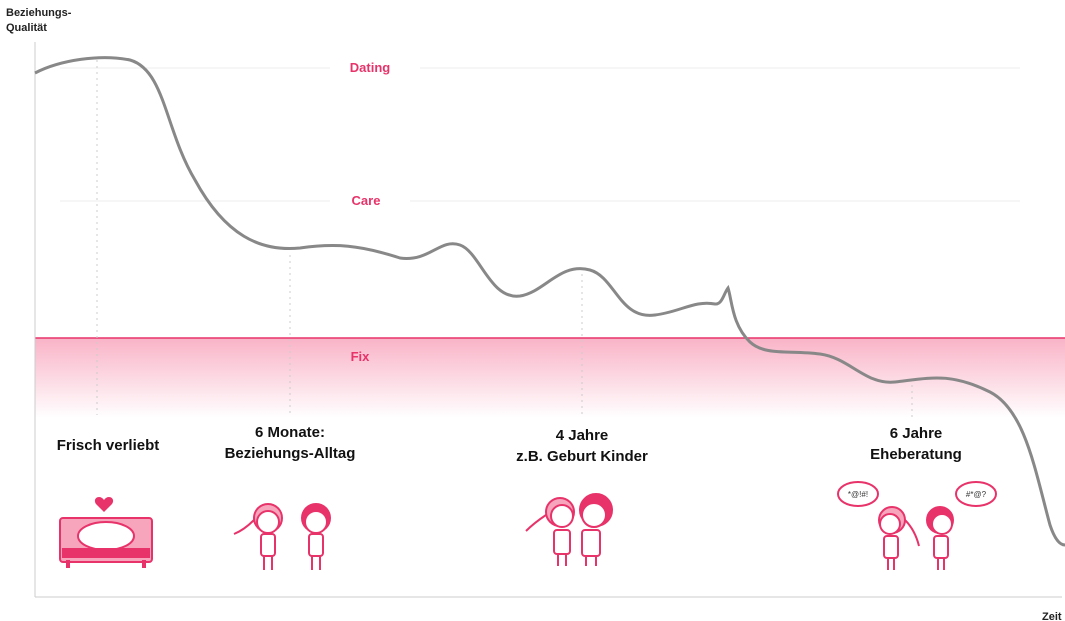 Image resolution: width=1065 pixels, height=621 pixels. Describe the element at coordinates (370, 67) in the screenshot. I see `zone-label: Dating` at that location.